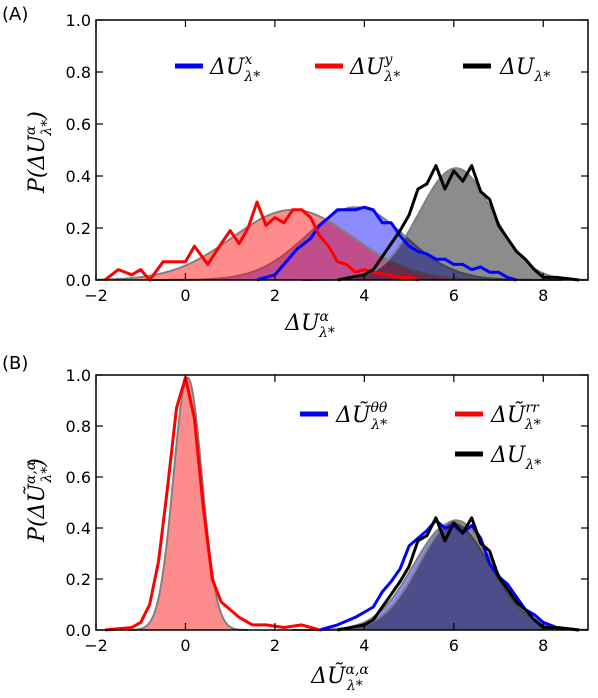 This screenshot has height=698, width=598. Describe the element at coordinates (31, 472) in the screenshot. I see `panel-b-ylabel-sup: α,α` at that location.